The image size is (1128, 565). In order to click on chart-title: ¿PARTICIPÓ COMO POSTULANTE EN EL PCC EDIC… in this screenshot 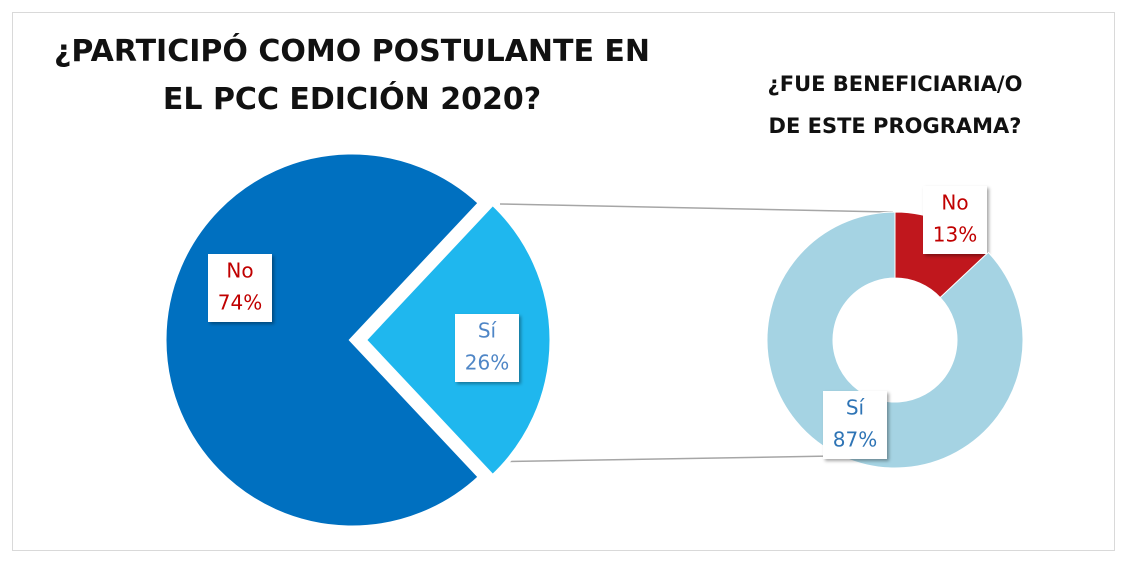, I will do `click(352, 74)`.